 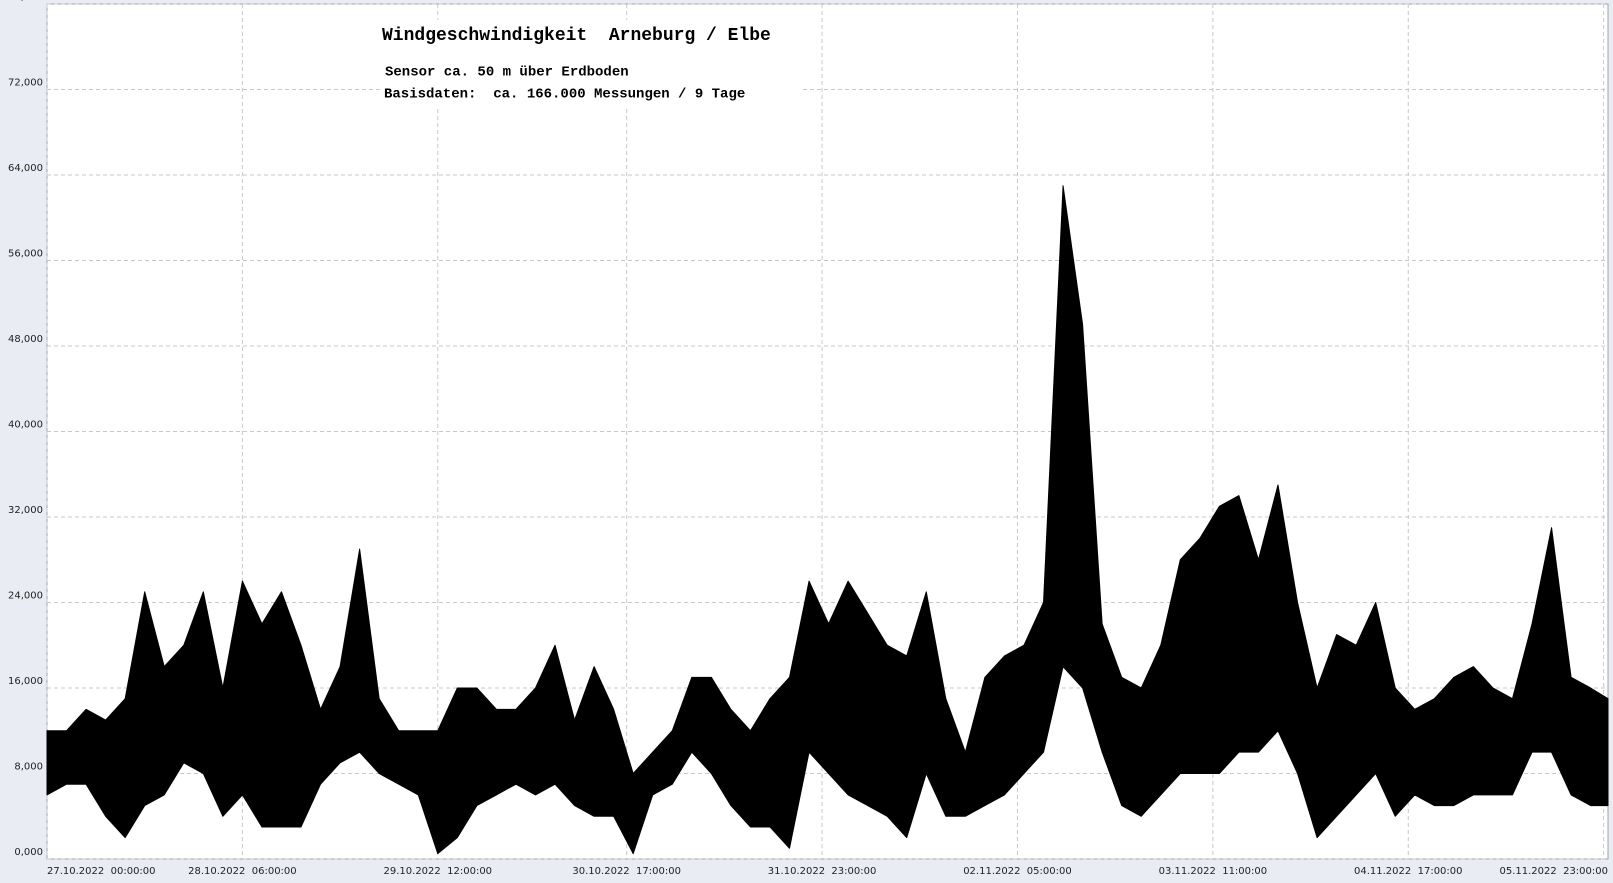 I want to click on y-tick-label: 8,000, so click(x=28, y=767).